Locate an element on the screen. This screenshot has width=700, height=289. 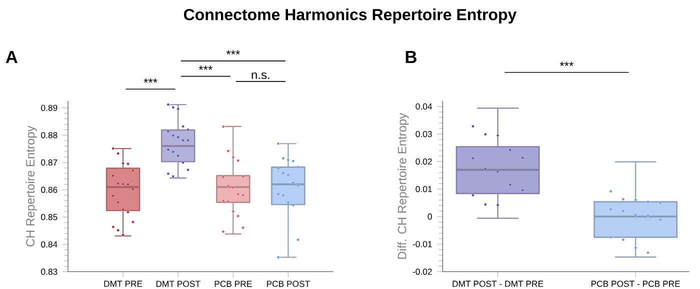
y-tick-label: 0.86 is located at coordinates (49, 189).